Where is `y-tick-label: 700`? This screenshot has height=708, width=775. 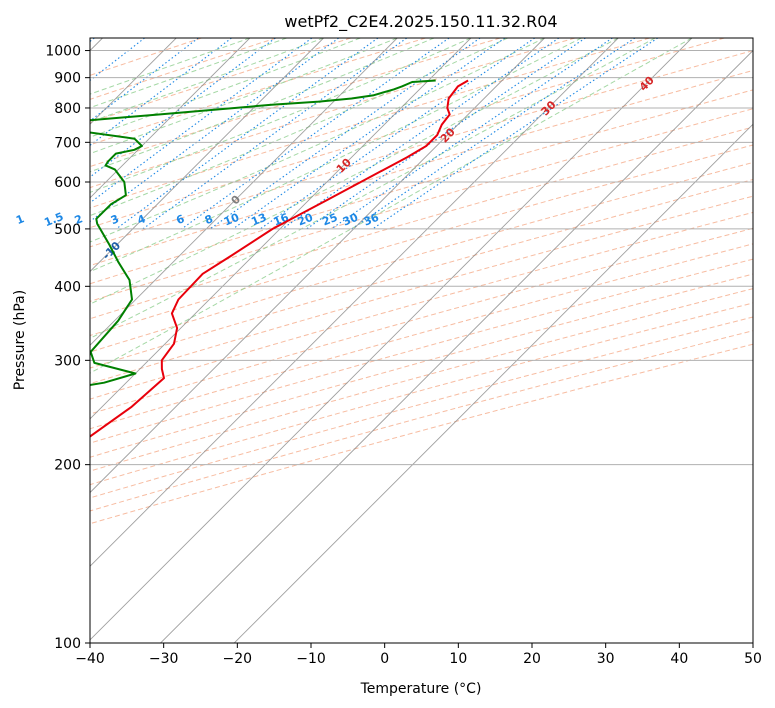 y-tick-label: 700 is located at coordinates (67, 143).